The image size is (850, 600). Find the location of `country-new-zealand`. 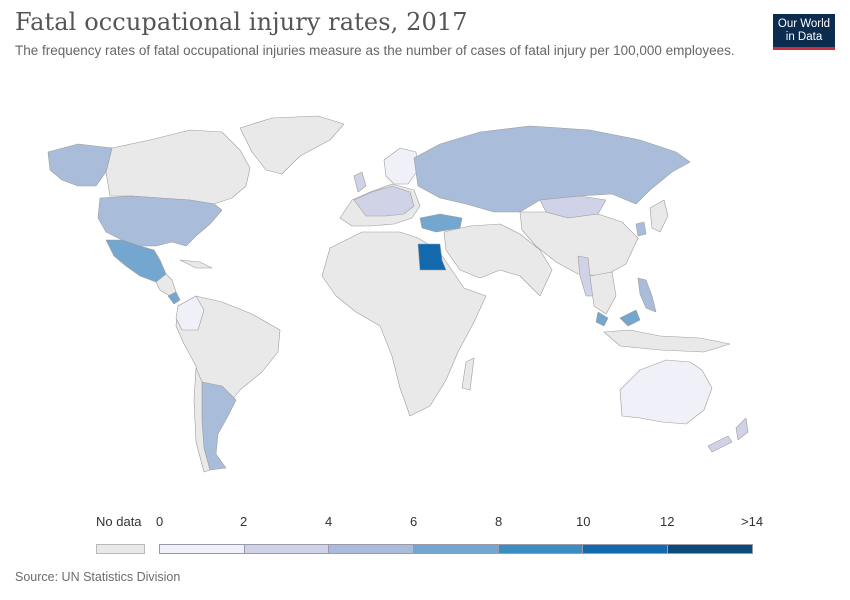

country-new-zealand is located at coordinates (728, 435).